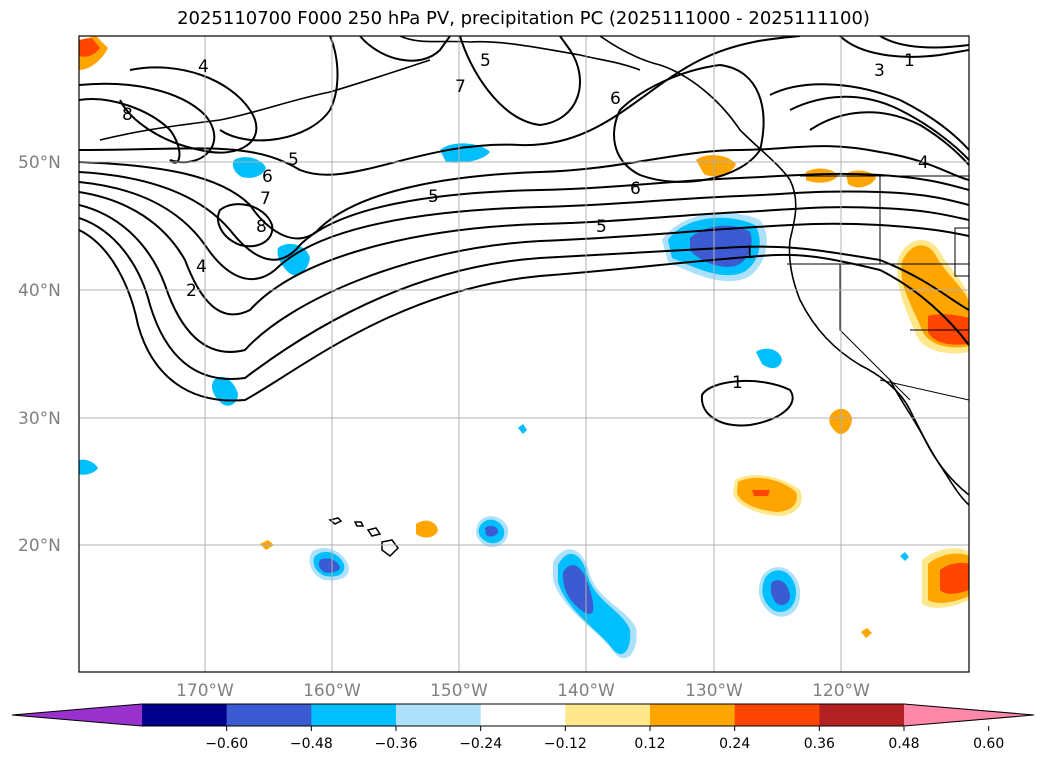  What do you see at coordinates (903, 744) in the screenshot?
I see `colorbar-tick-label: 0.48` at bounding box center [903, 744].